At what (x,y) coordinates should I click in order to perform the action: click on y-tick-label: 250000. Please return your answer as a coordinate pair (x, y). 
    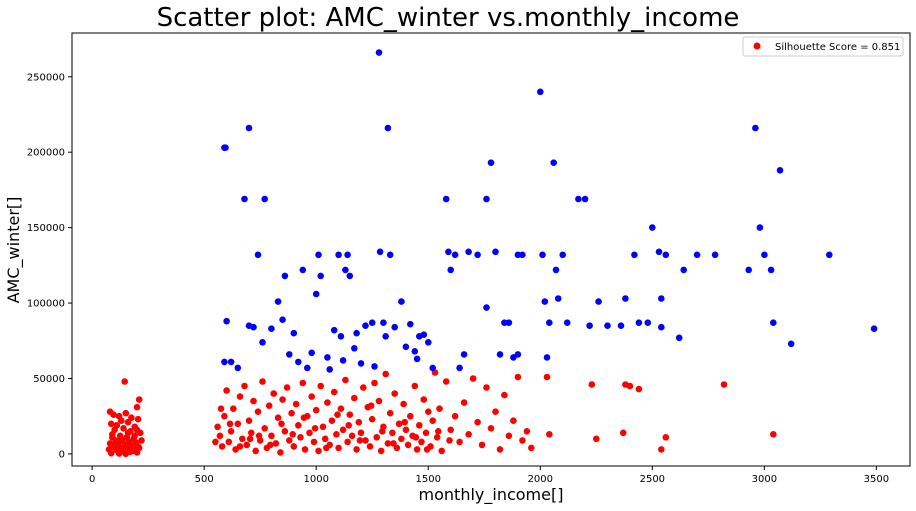
    Looking at the image, I should click on (46, 77).